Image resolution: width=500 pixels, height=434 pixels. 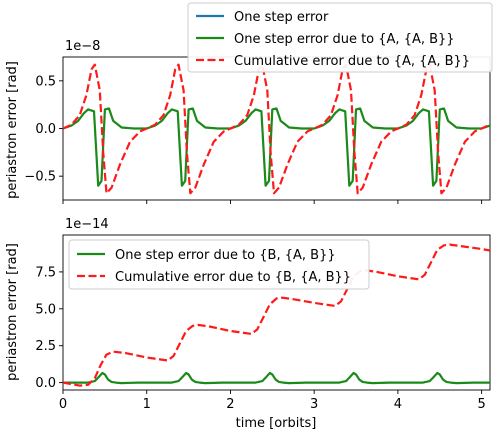 What do you see at coordinates (344, 39) in the screenshot?
I see `top-legend-label: One step error due to {A, {A, B}}` at bounding box center [344, 39].